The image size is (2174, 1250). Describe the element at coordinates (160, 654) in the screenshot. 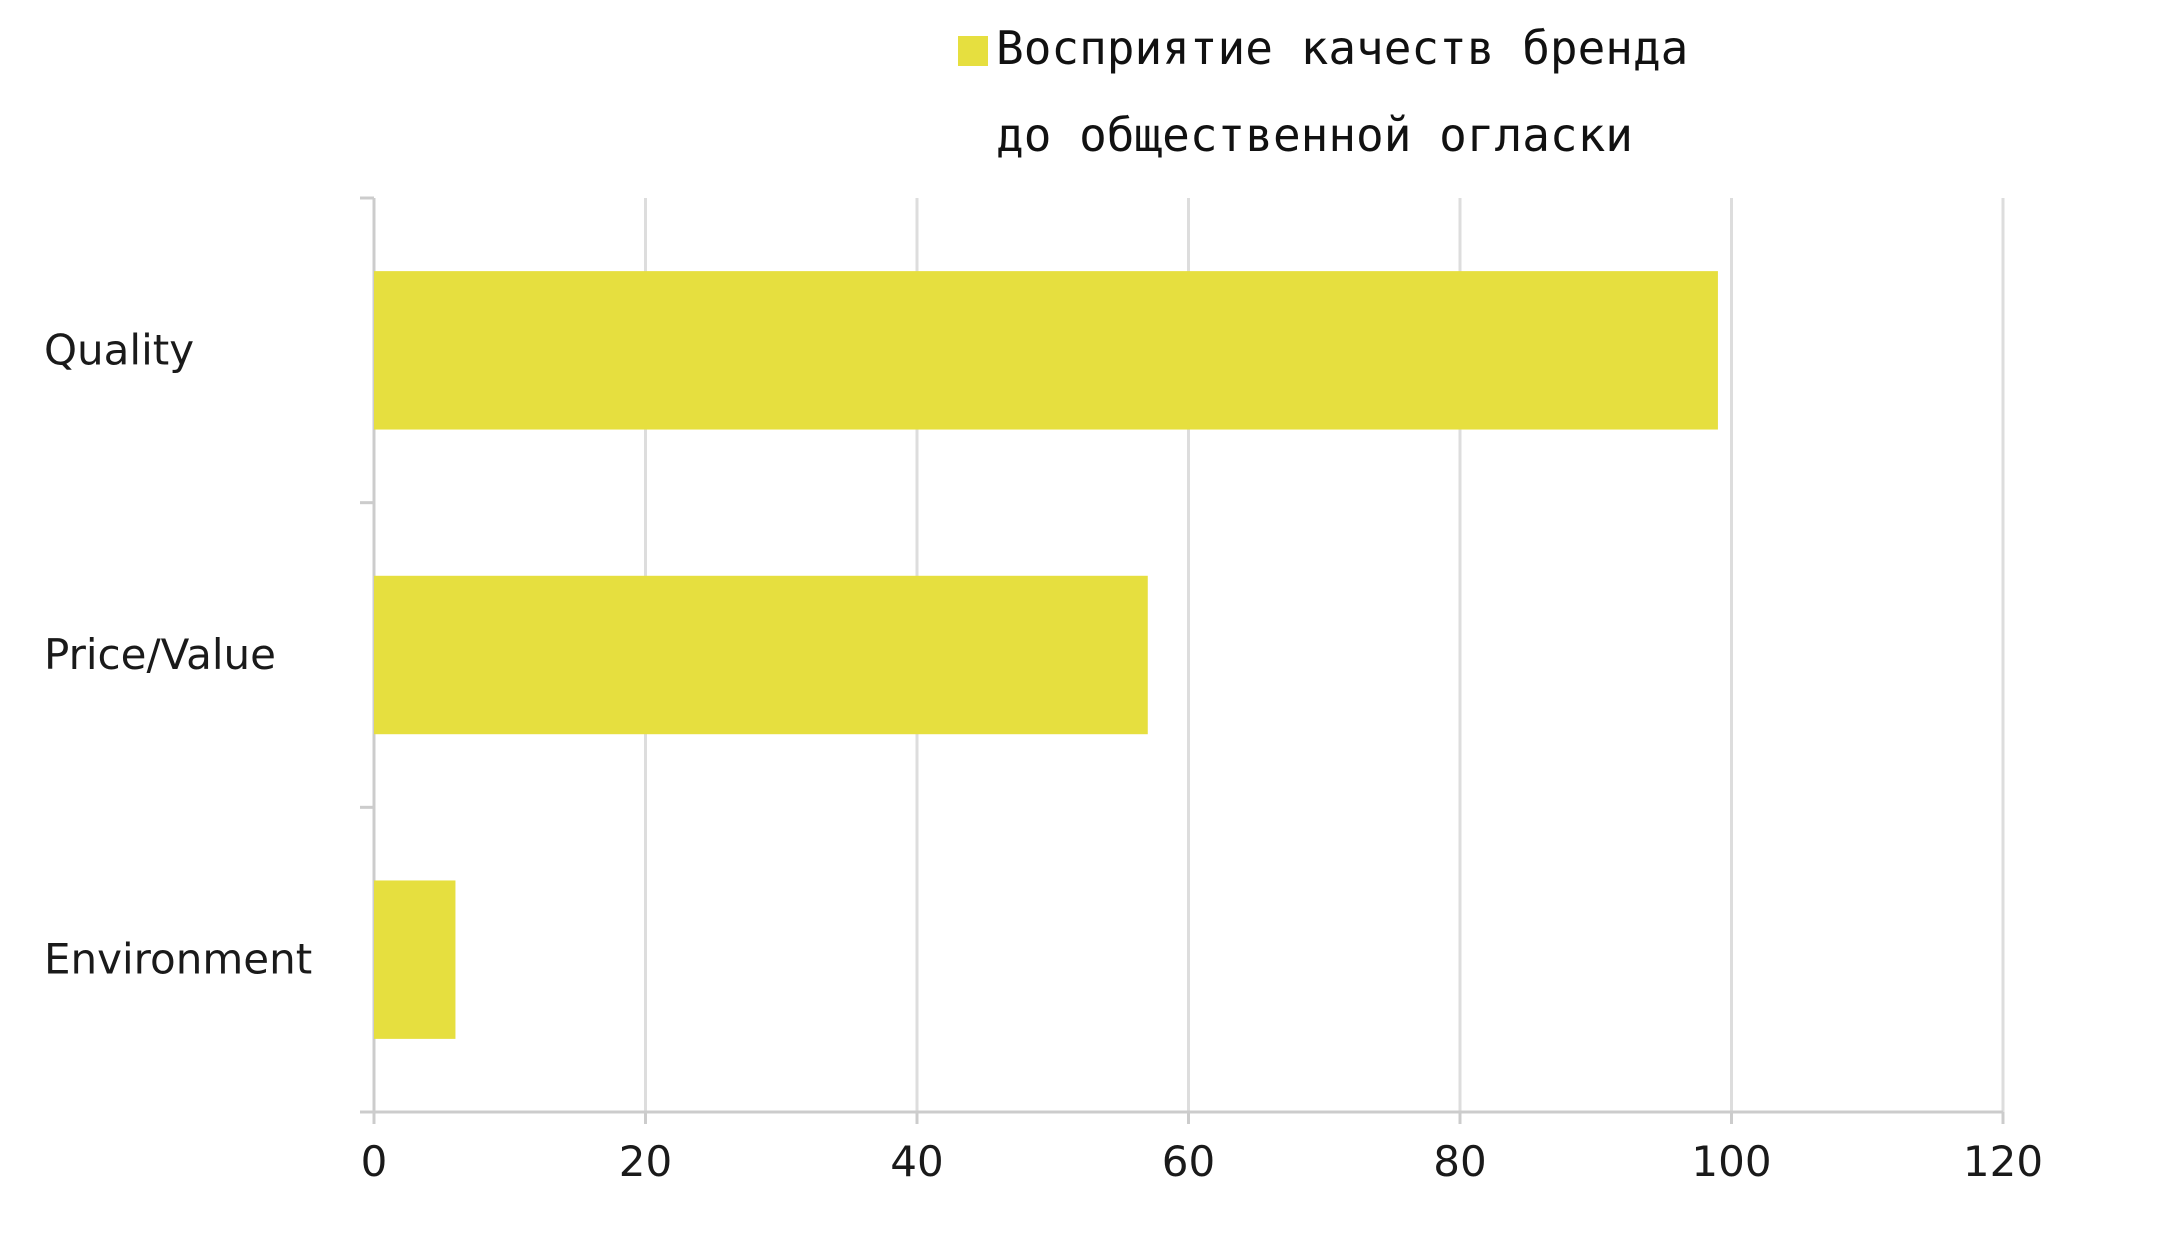

I see `category-label: Price/Value` at that location.